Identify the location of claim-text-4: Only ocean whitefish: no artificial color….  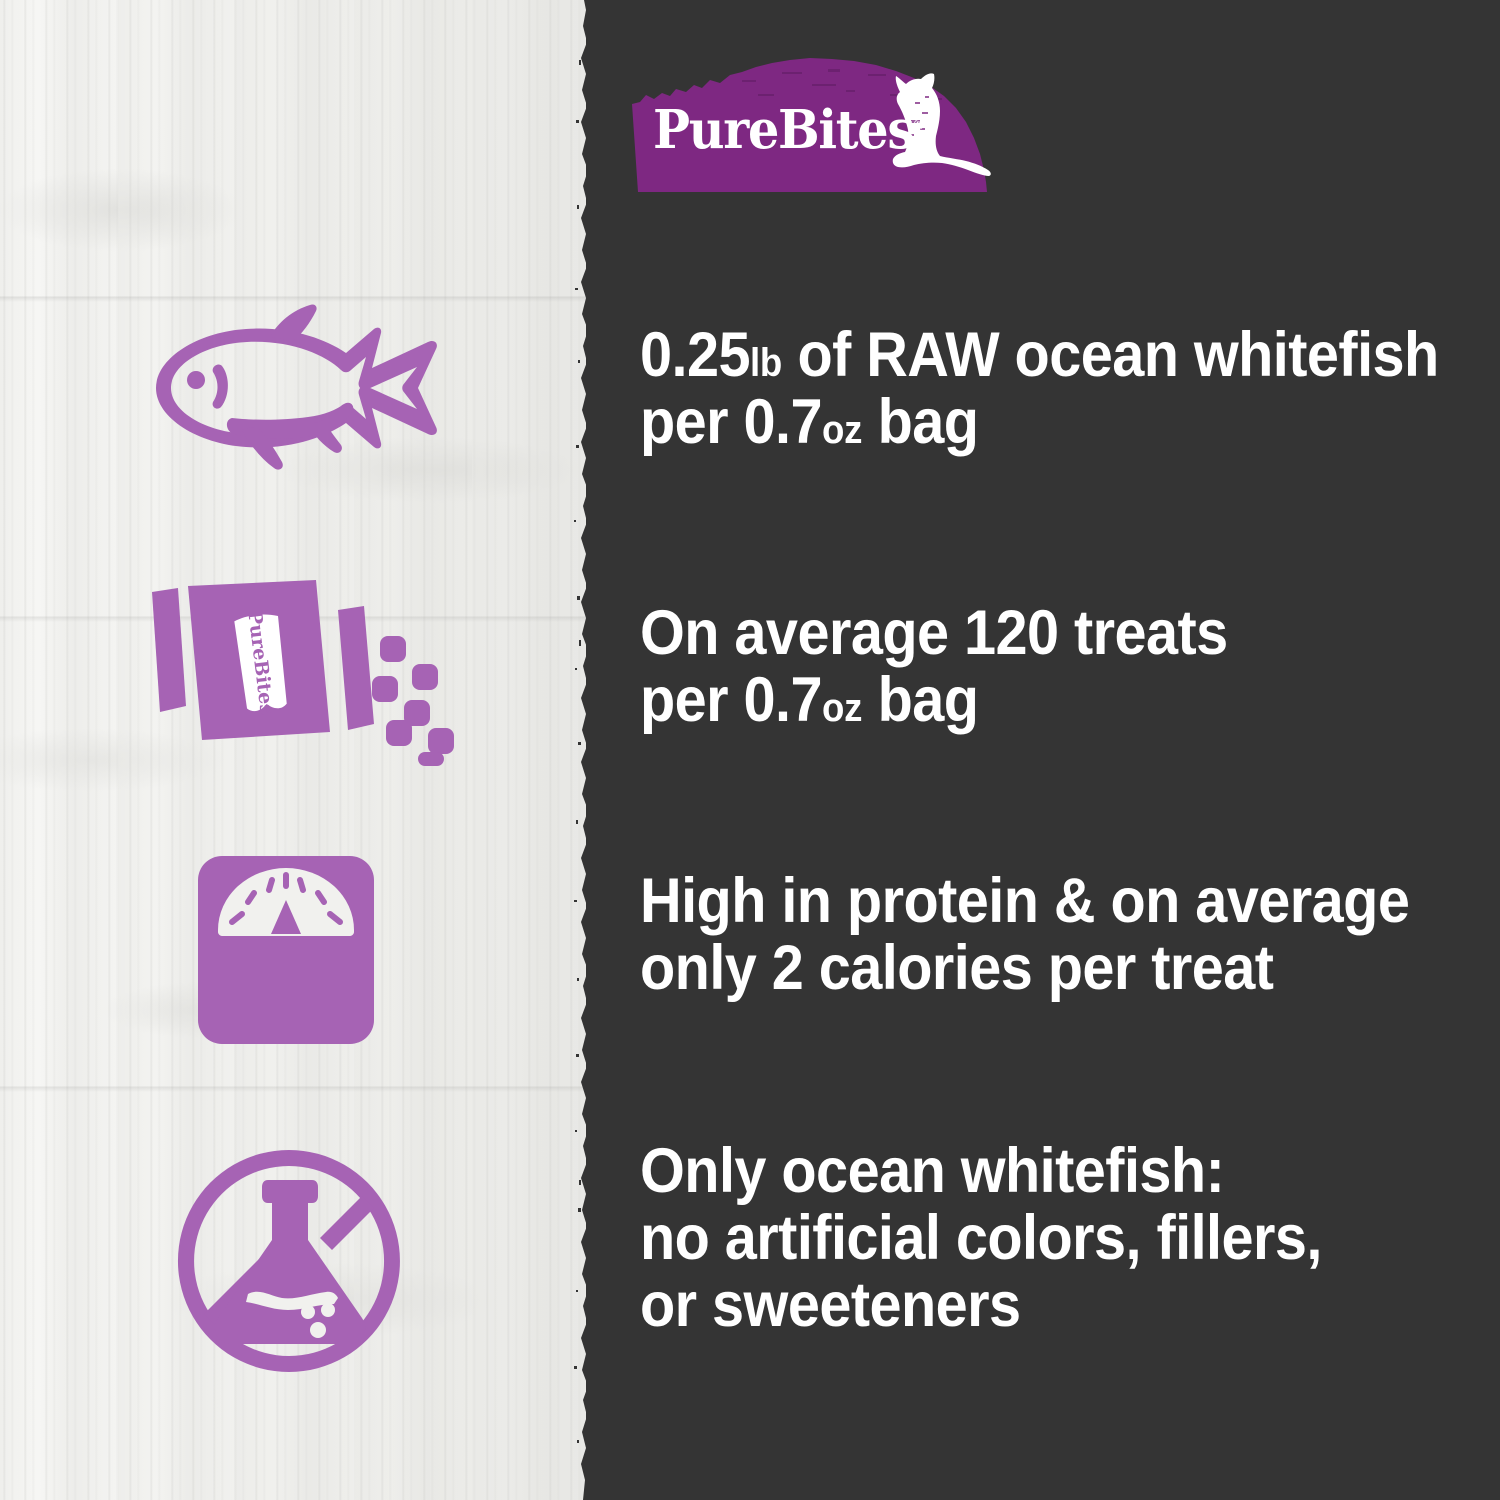
(981, 1238).